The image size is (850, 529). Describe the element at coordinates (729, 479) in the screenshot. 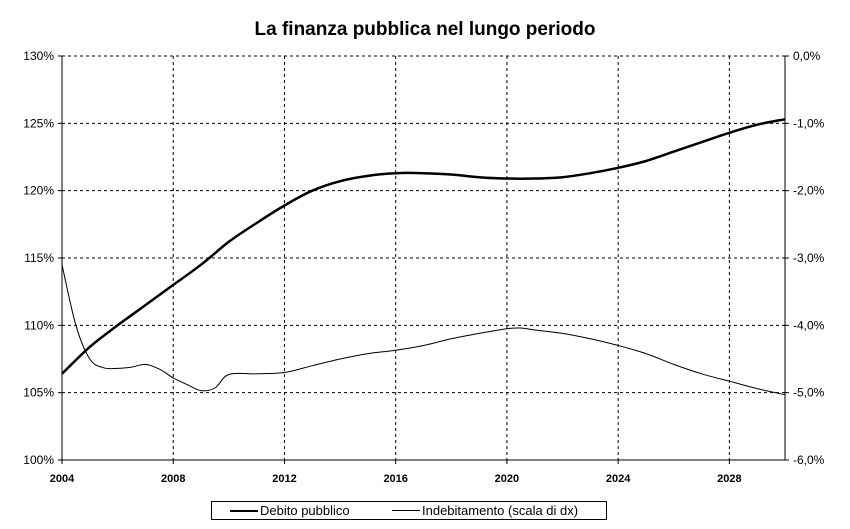

I see `x-tick-label: 2028` at that location.